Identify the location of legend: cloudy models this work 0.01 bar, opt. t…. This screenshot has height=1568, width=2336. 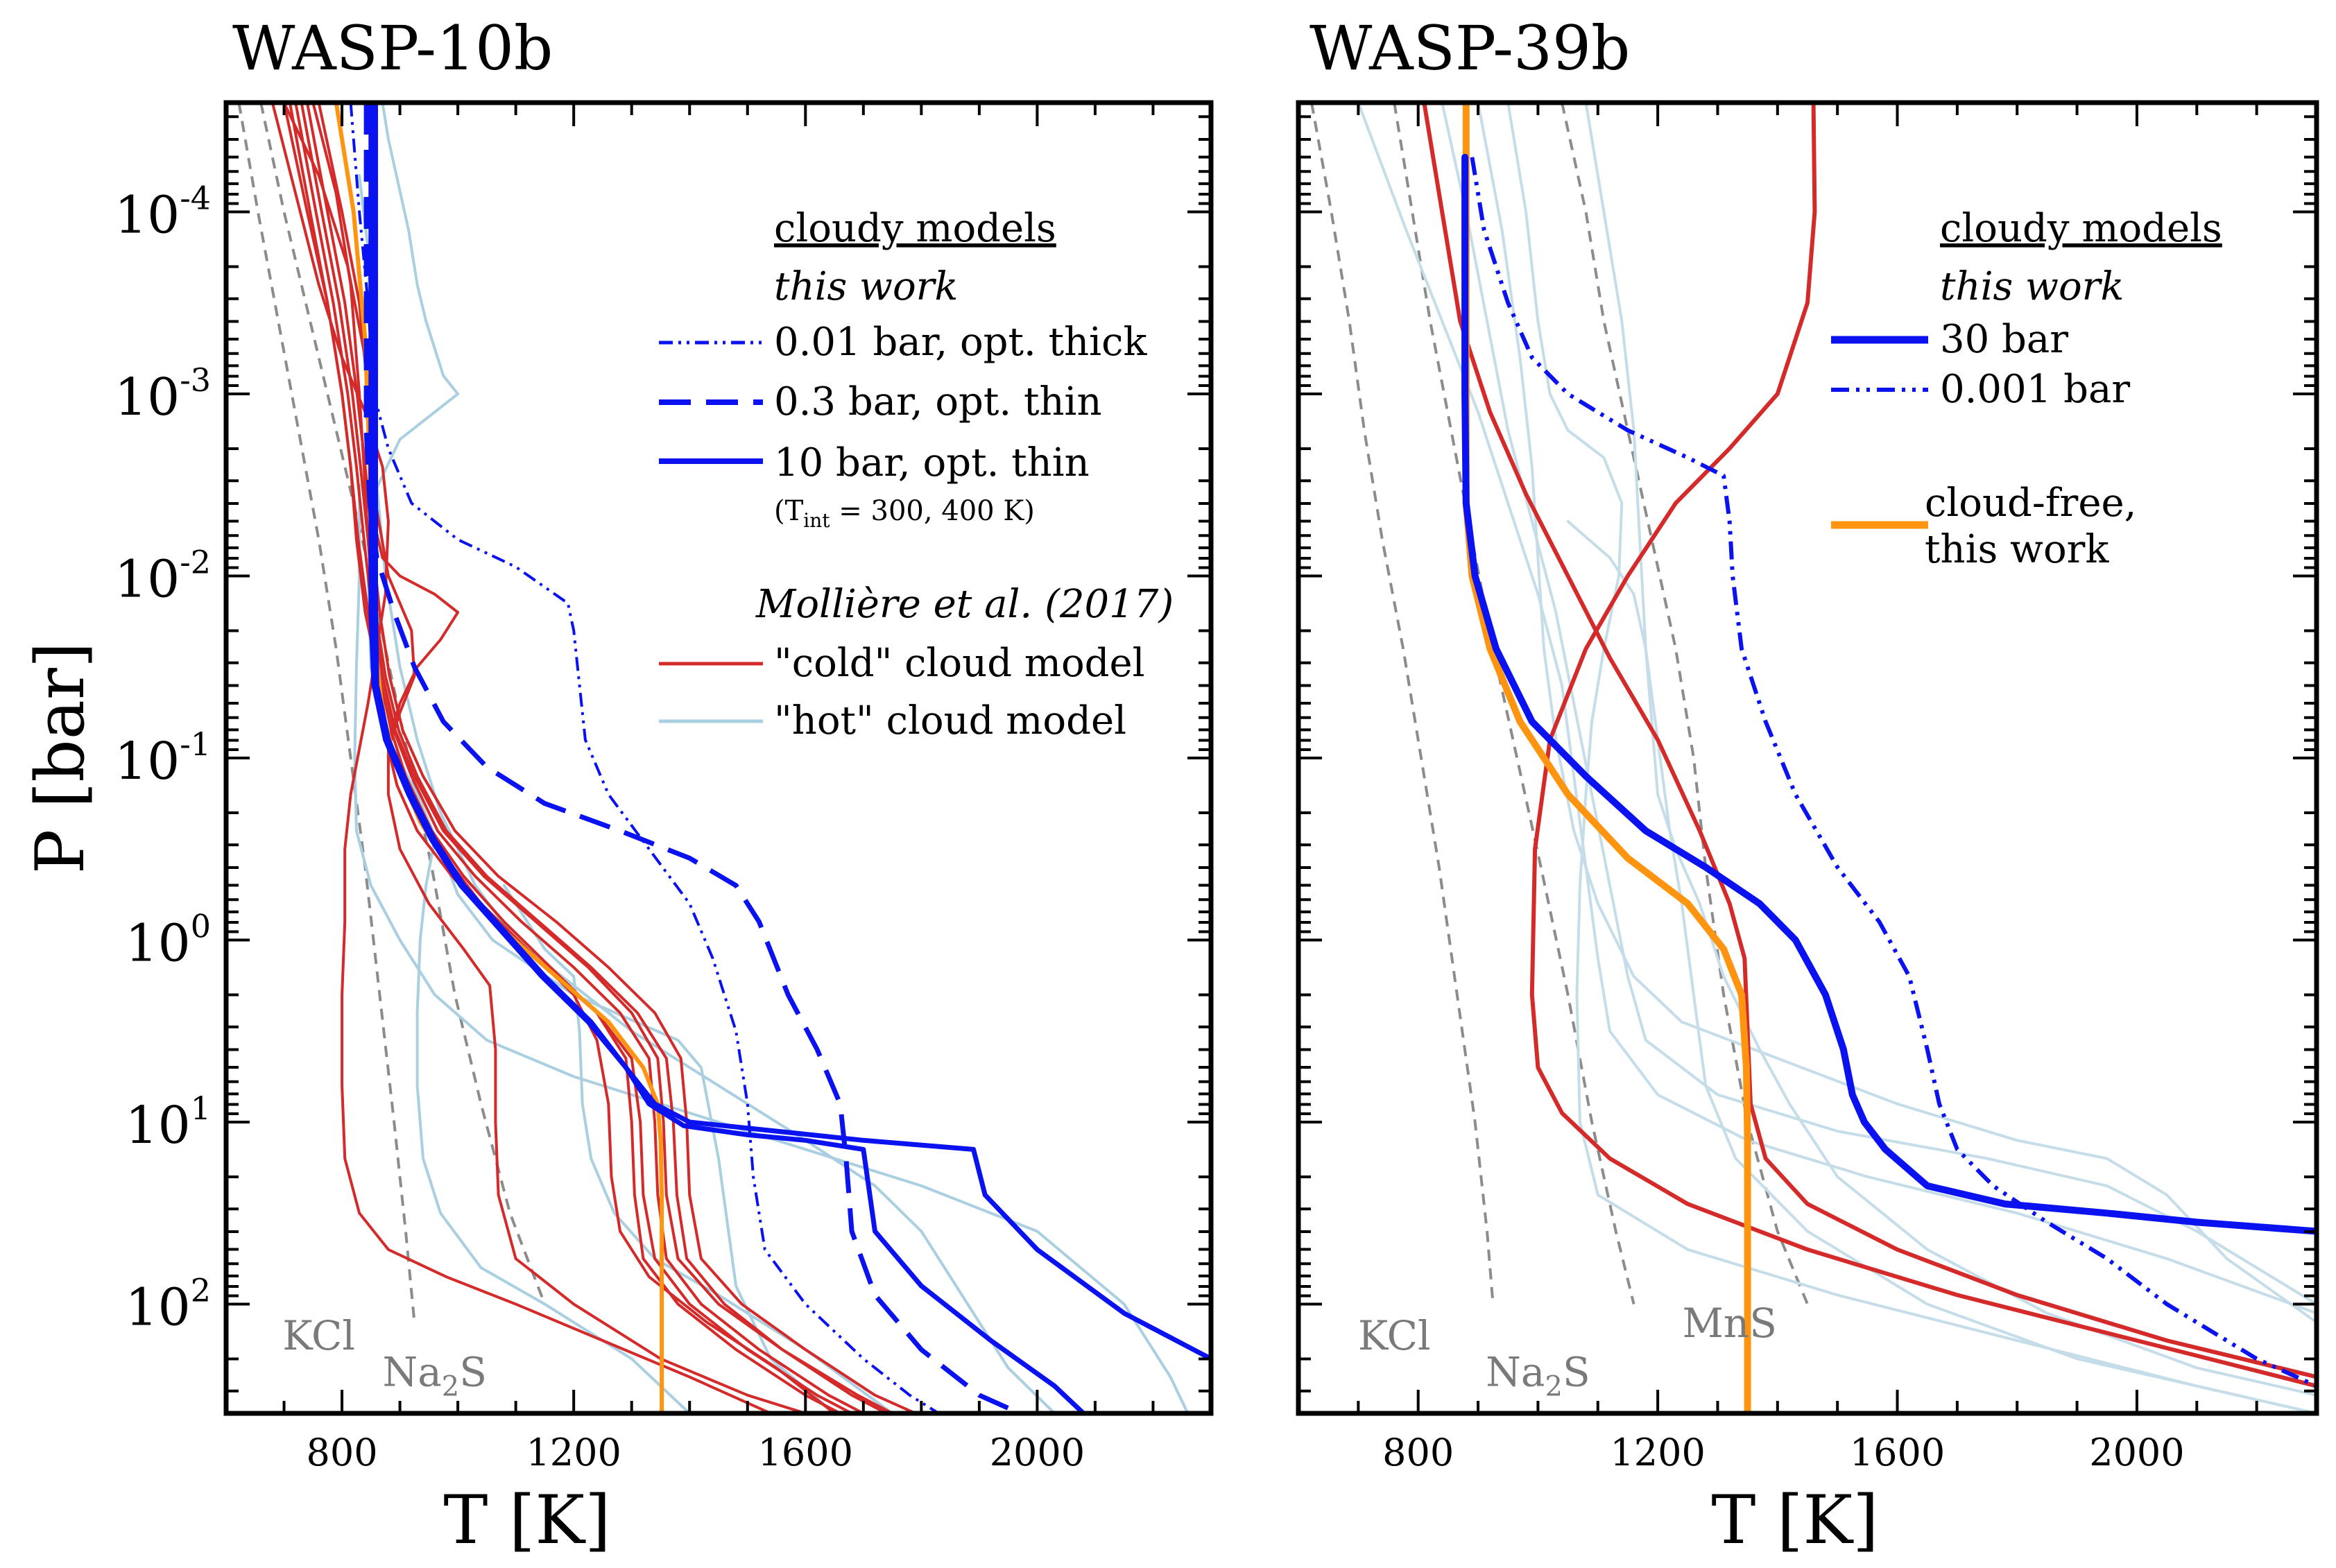
(917, 475).